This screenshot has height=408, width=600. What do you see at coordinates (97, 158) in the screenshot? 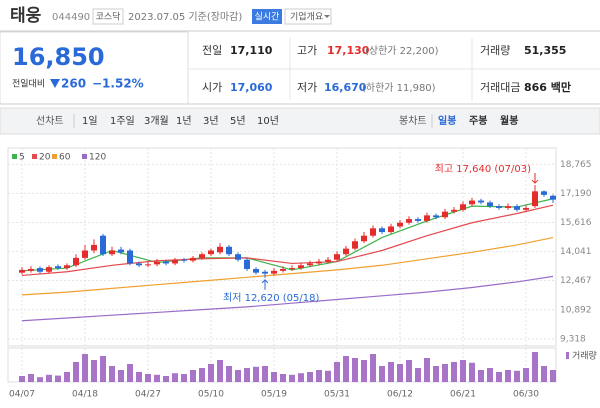
I see `legend-label: 120` at bounding box center [97, 158].